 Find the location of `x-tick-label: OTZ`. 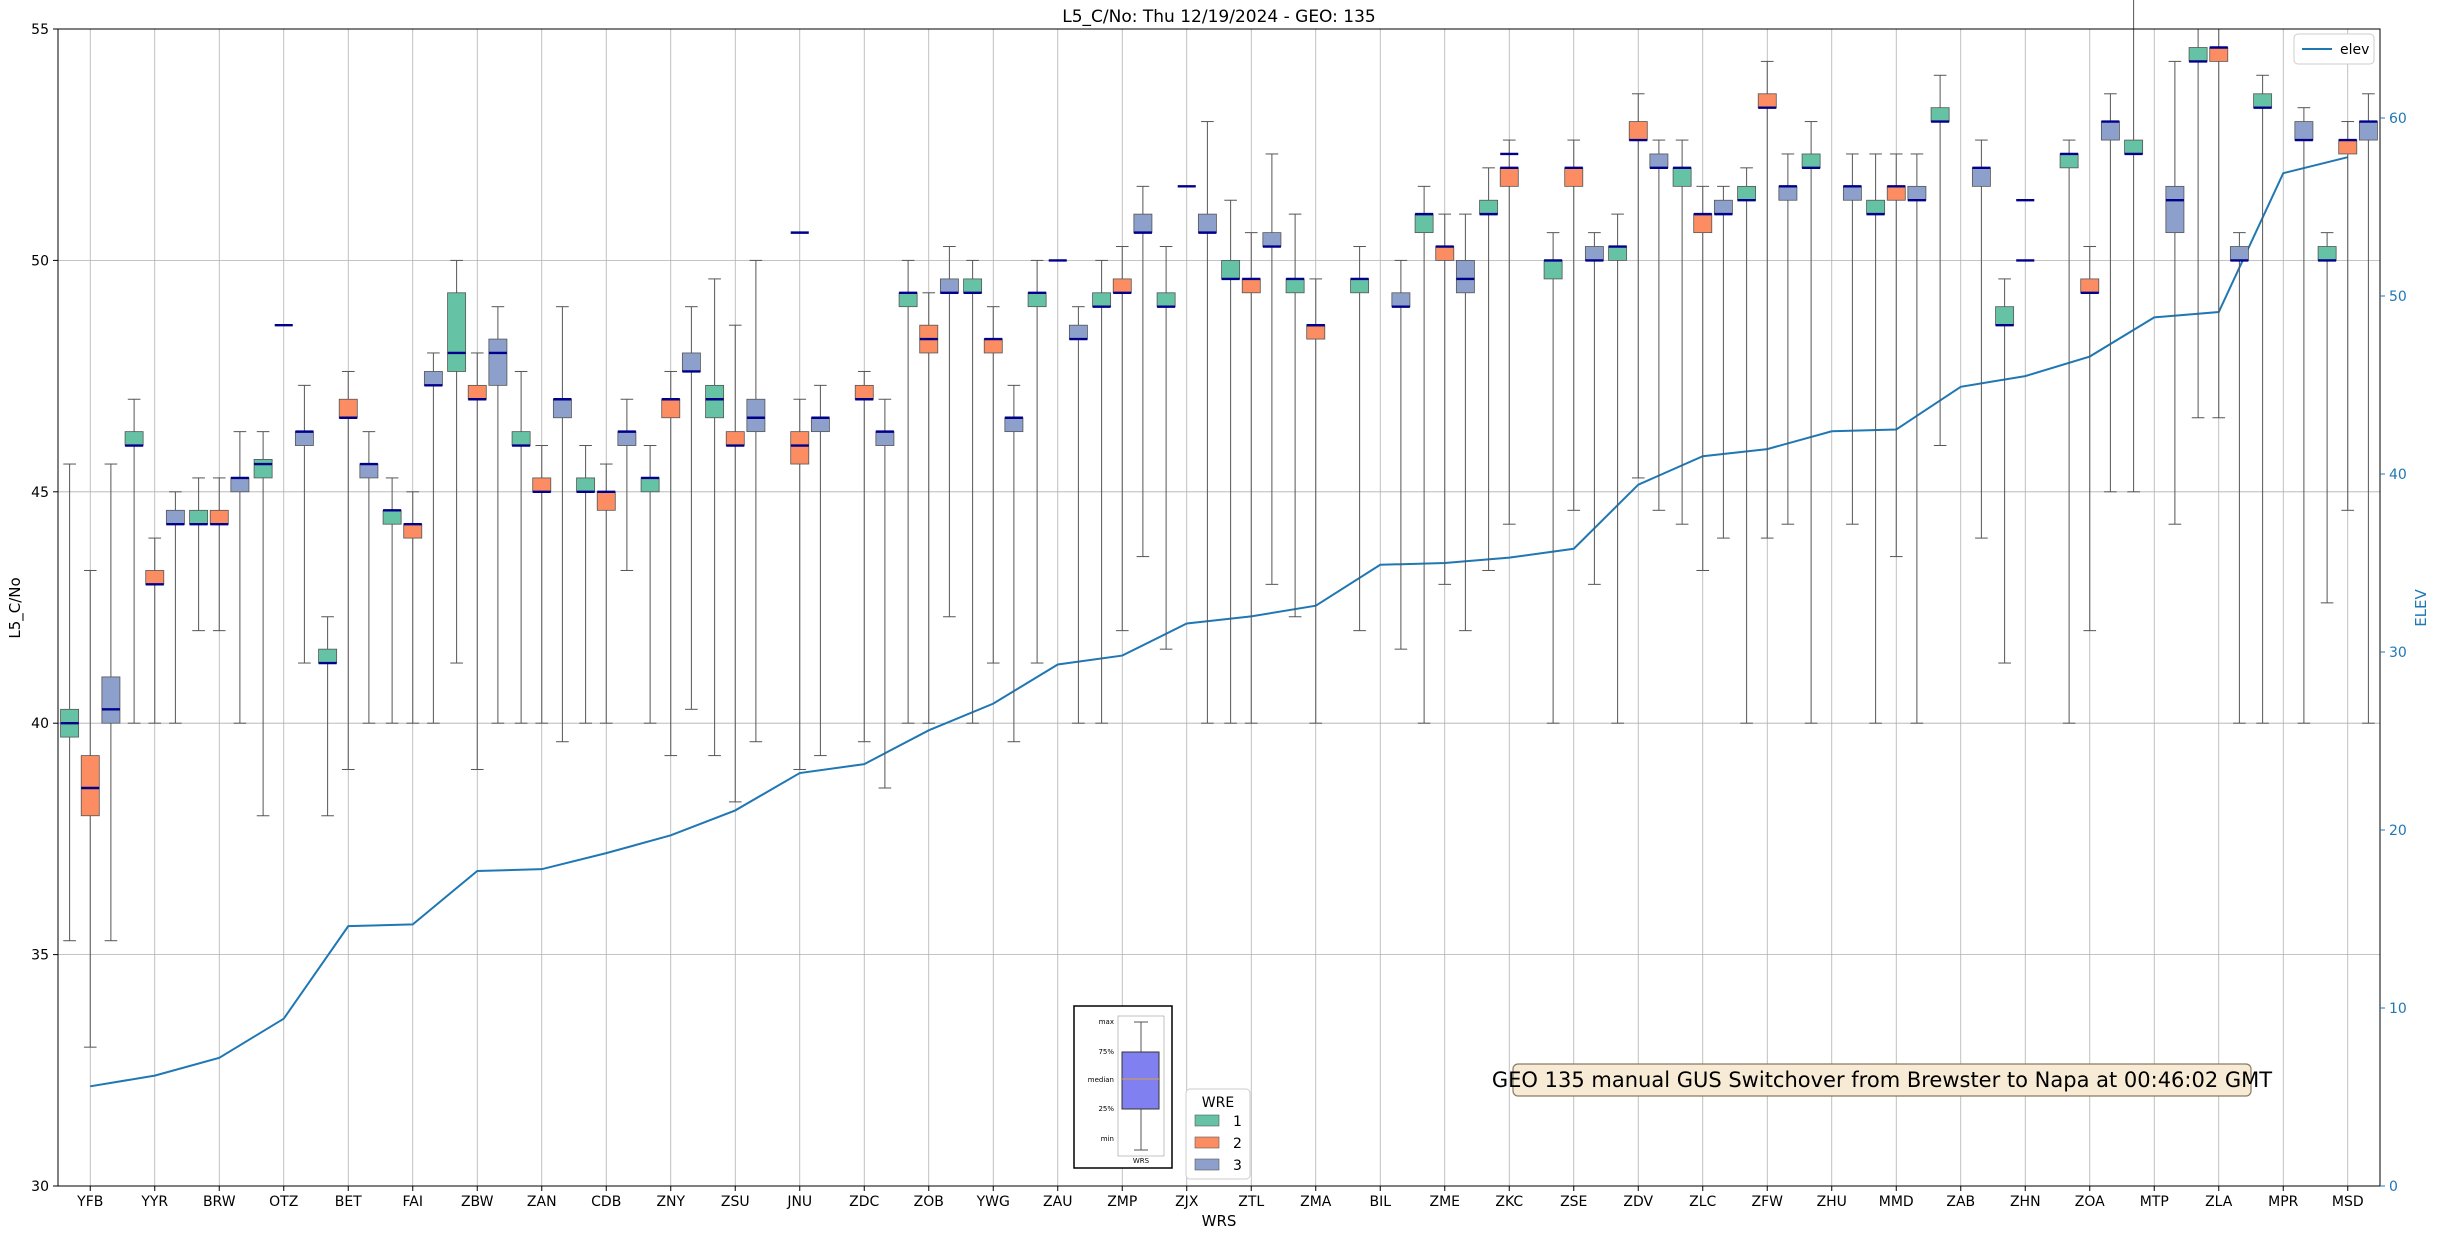

x-tick-label: OTZ is located at coordinates (283, 1202).